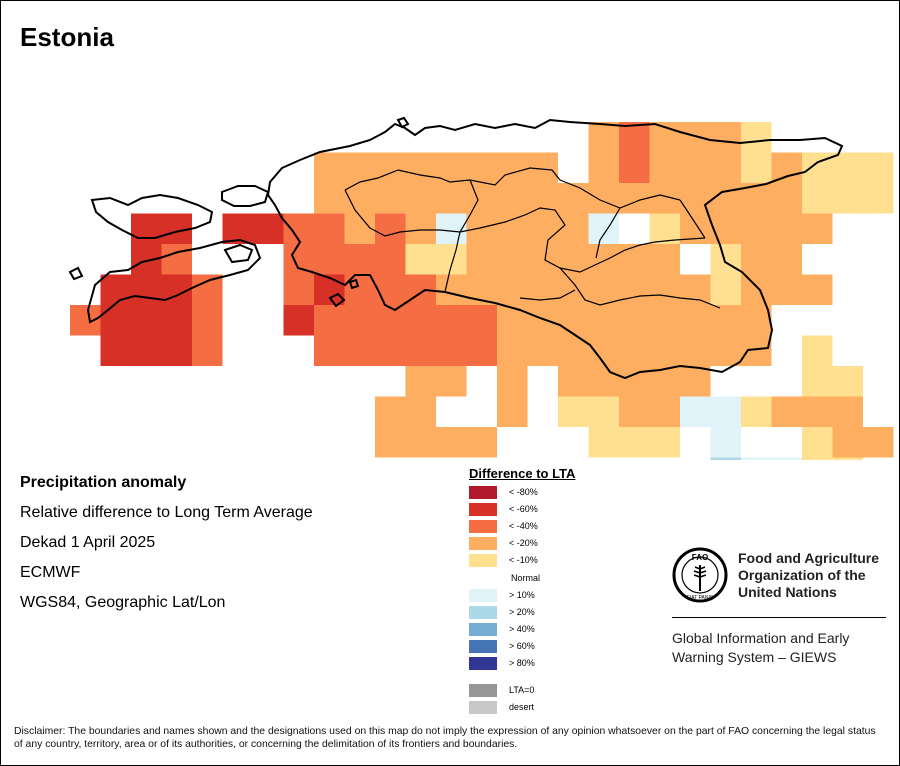 The image size is (900, 766). I want to click on legend-label: > 20%, so click(522, 612).